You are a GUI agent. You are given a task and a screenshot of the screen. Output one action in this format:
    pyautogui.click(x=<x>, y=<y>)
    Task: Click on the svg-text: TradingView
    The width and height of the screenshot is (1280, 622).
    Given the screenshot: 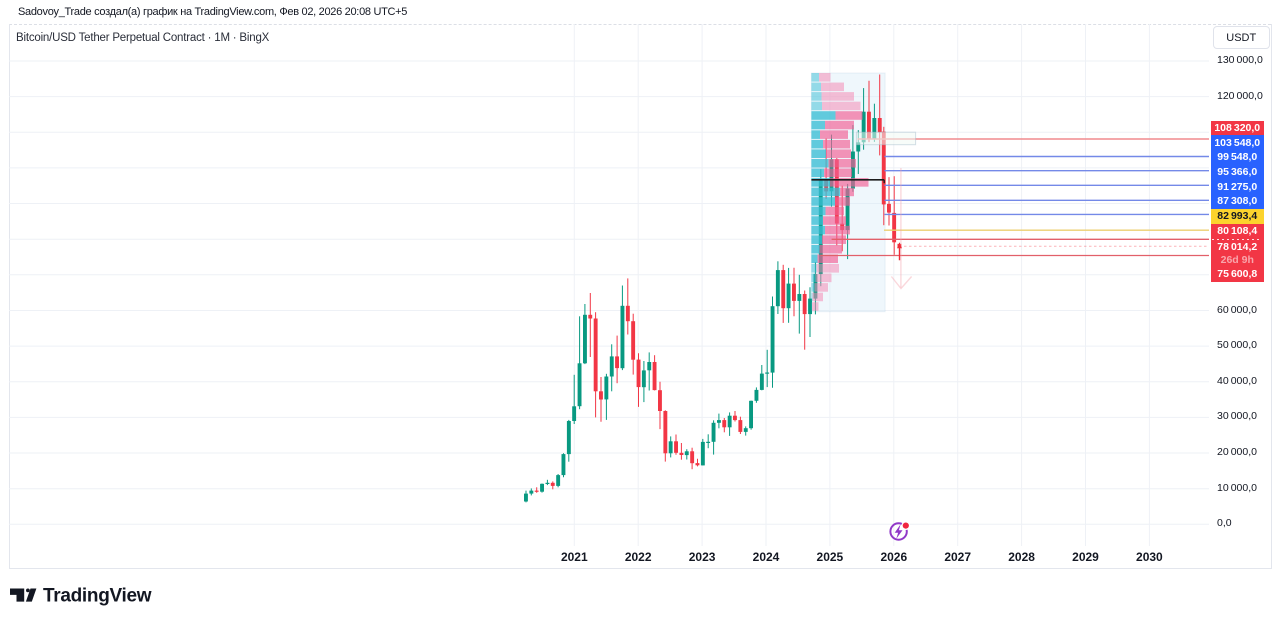 What is the action you would take?
    pyautogui.click(x=97, y=597)
    